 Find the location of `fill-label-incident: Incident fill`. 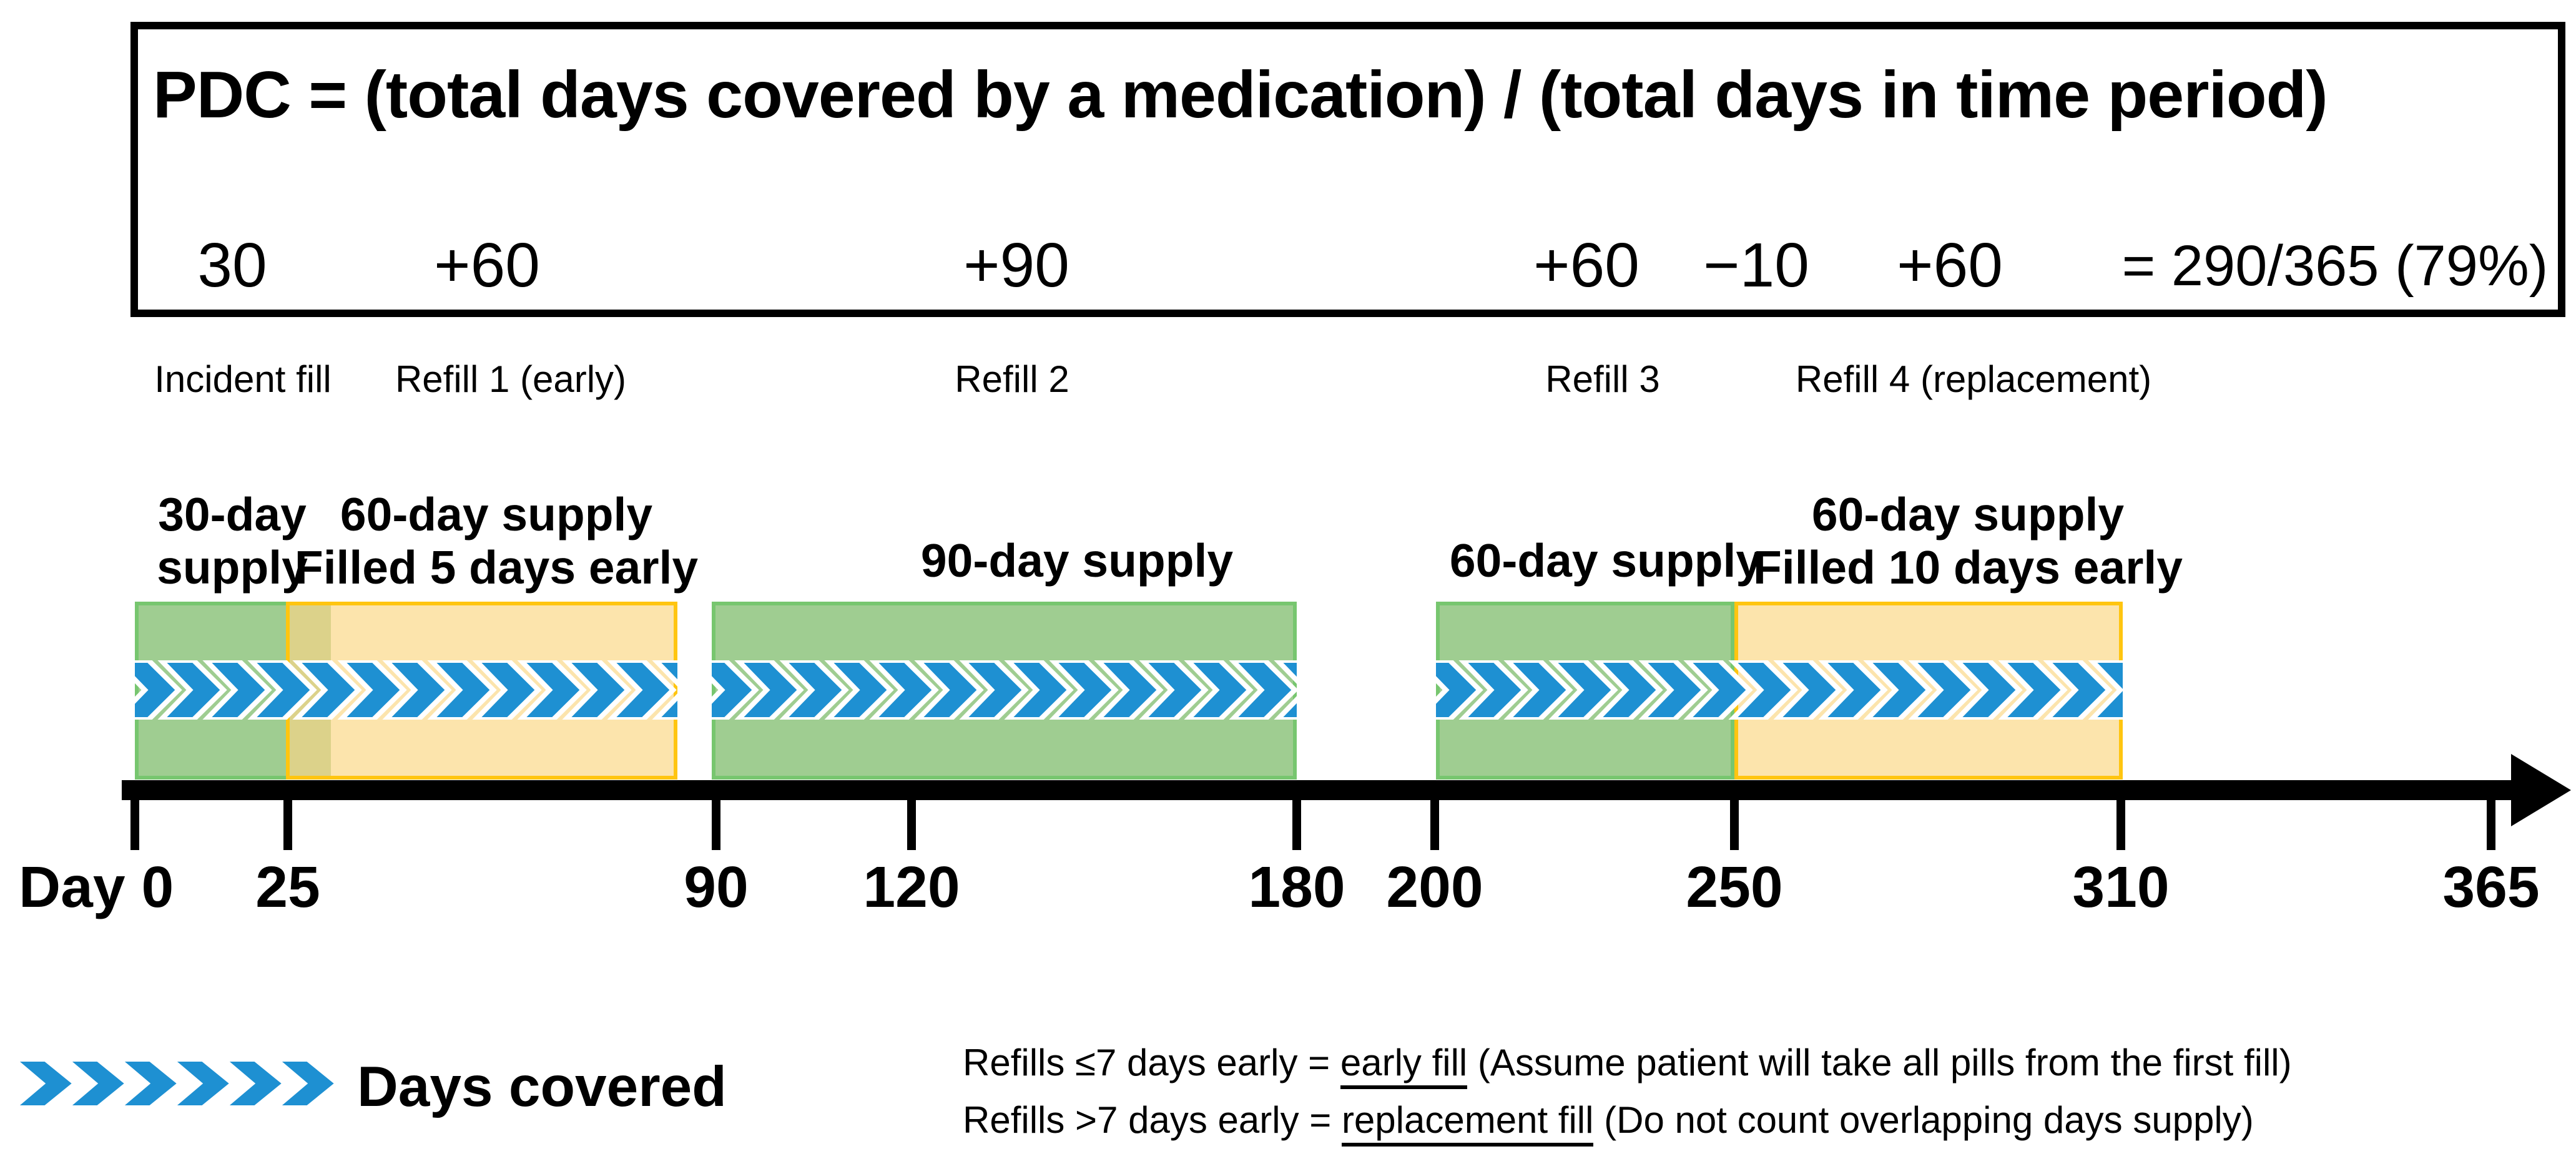

fill-label-incident: Incident fill is located at coordinates (243, 379).